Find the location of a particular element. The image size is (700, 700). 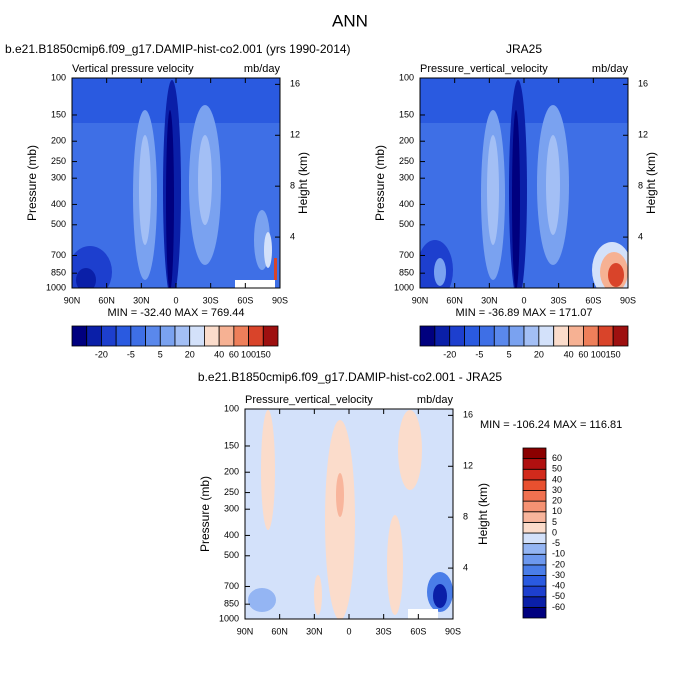

colorbar-label: -30 is located at coordinates (558, 575).